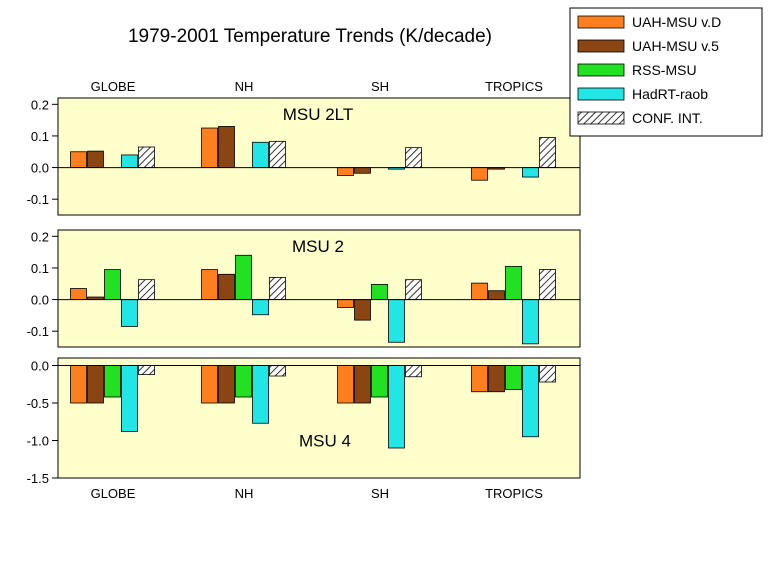  I want to click on bottom-category-label-nh: NH, so click(244, 493).